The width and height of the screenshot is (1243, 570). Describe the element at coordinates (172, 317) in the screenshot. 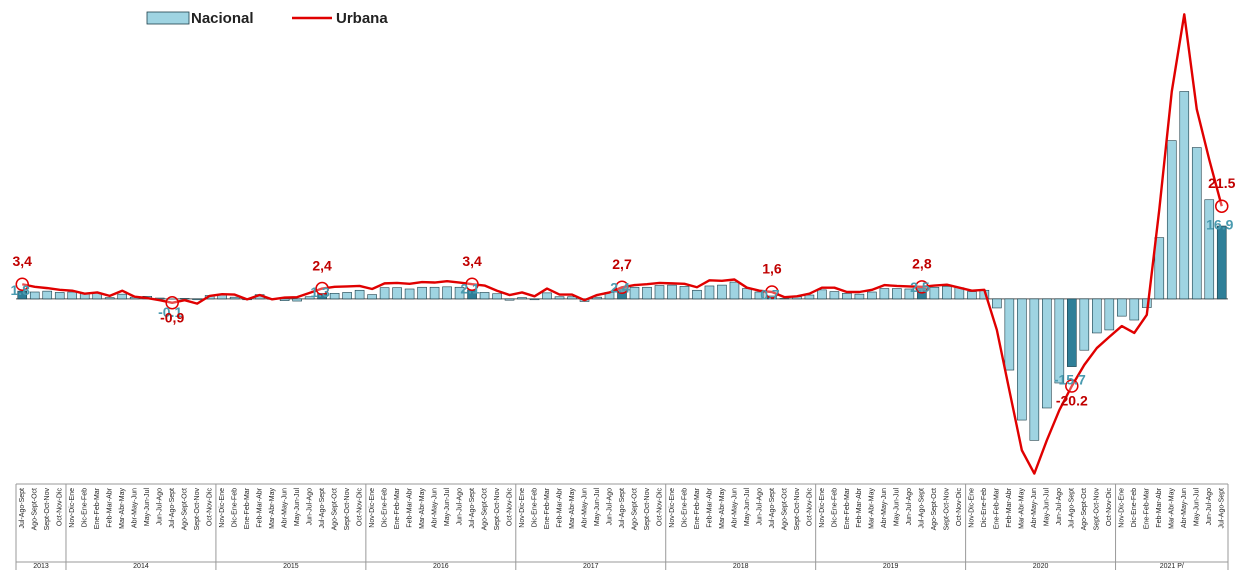

I see `data-label: -0,9` at that location.